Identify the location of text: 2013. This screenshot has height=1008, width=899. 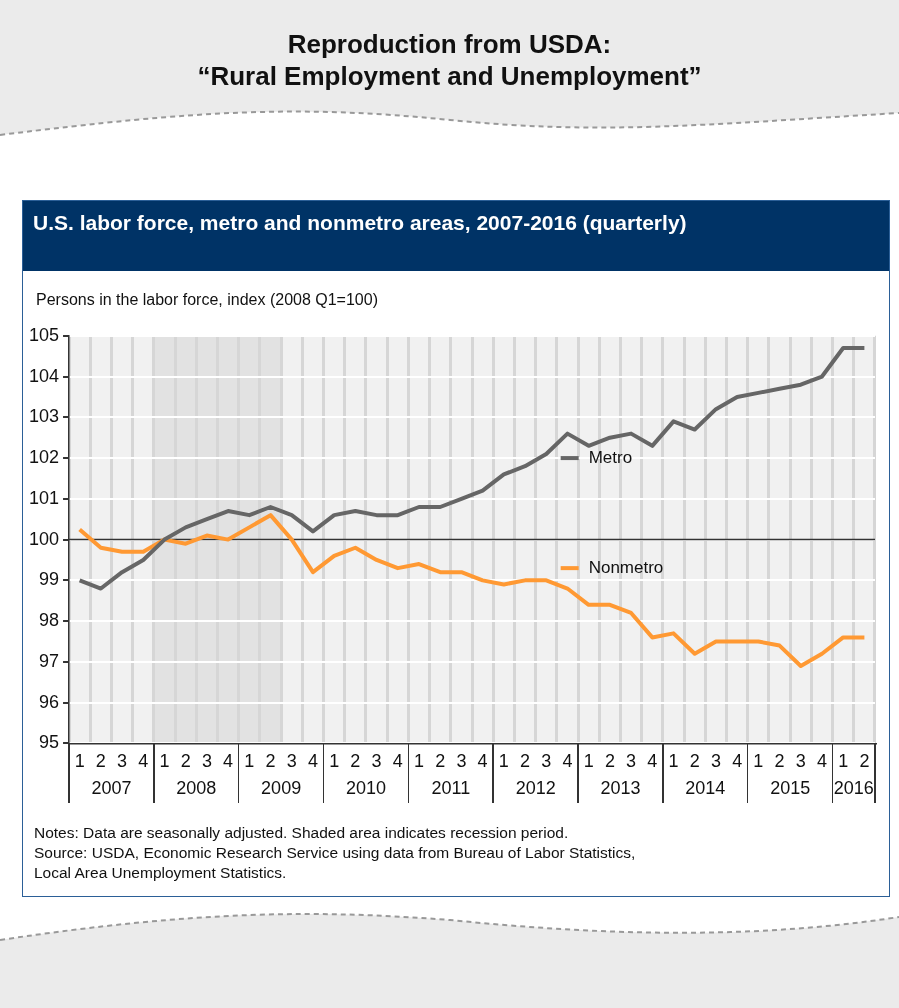
(620, 788).